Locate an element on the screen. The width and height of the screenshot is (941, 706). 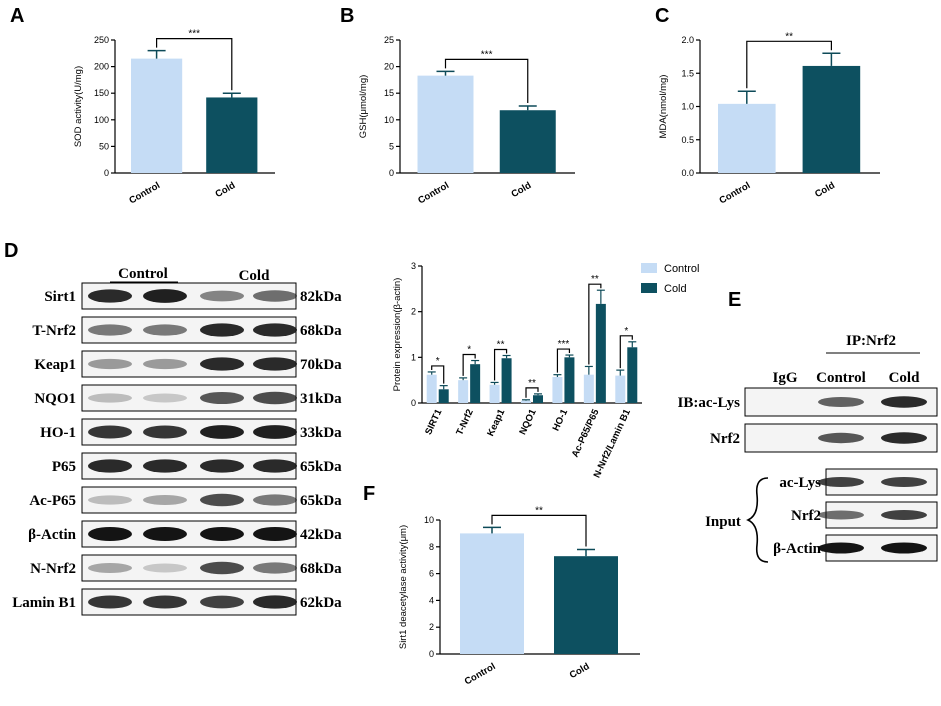
y-tick-label: 0 is located at coordinates (391, 173).